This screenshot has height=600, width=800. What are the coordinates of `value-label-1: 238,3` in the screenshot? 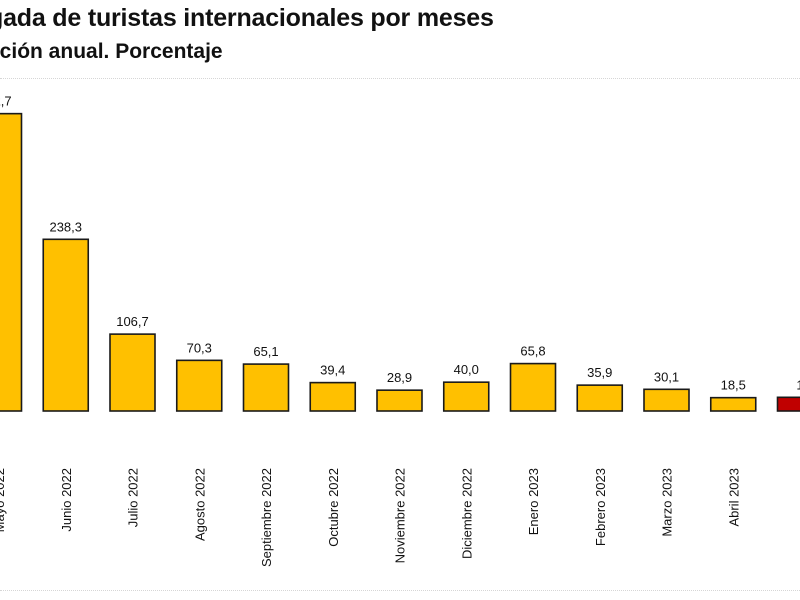 It's located at (65, 226).